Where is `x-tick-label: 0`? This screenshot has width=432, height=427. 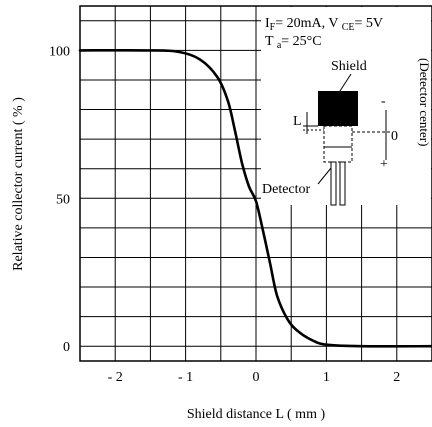
x-tick-label: 0 is located at coordinates (256, 377).